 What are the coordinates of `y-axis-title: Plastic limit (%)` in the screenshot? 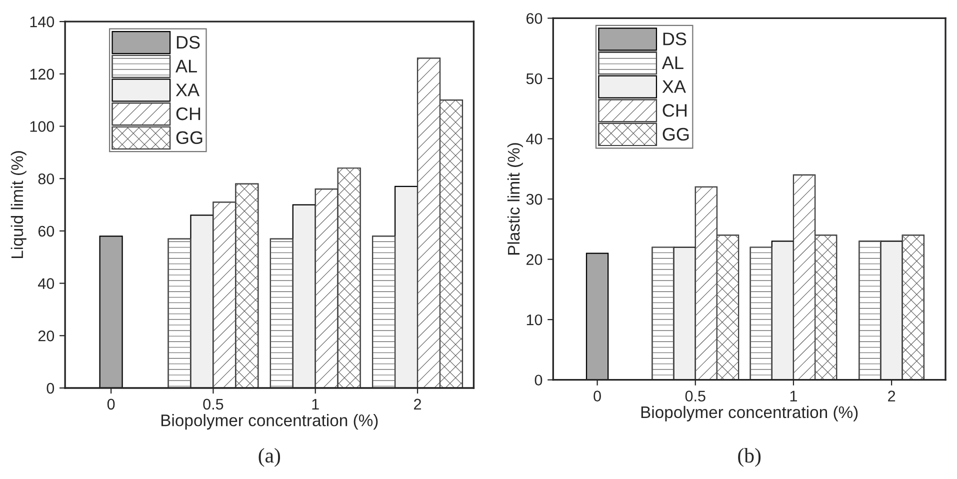 It's located at (515, 199).